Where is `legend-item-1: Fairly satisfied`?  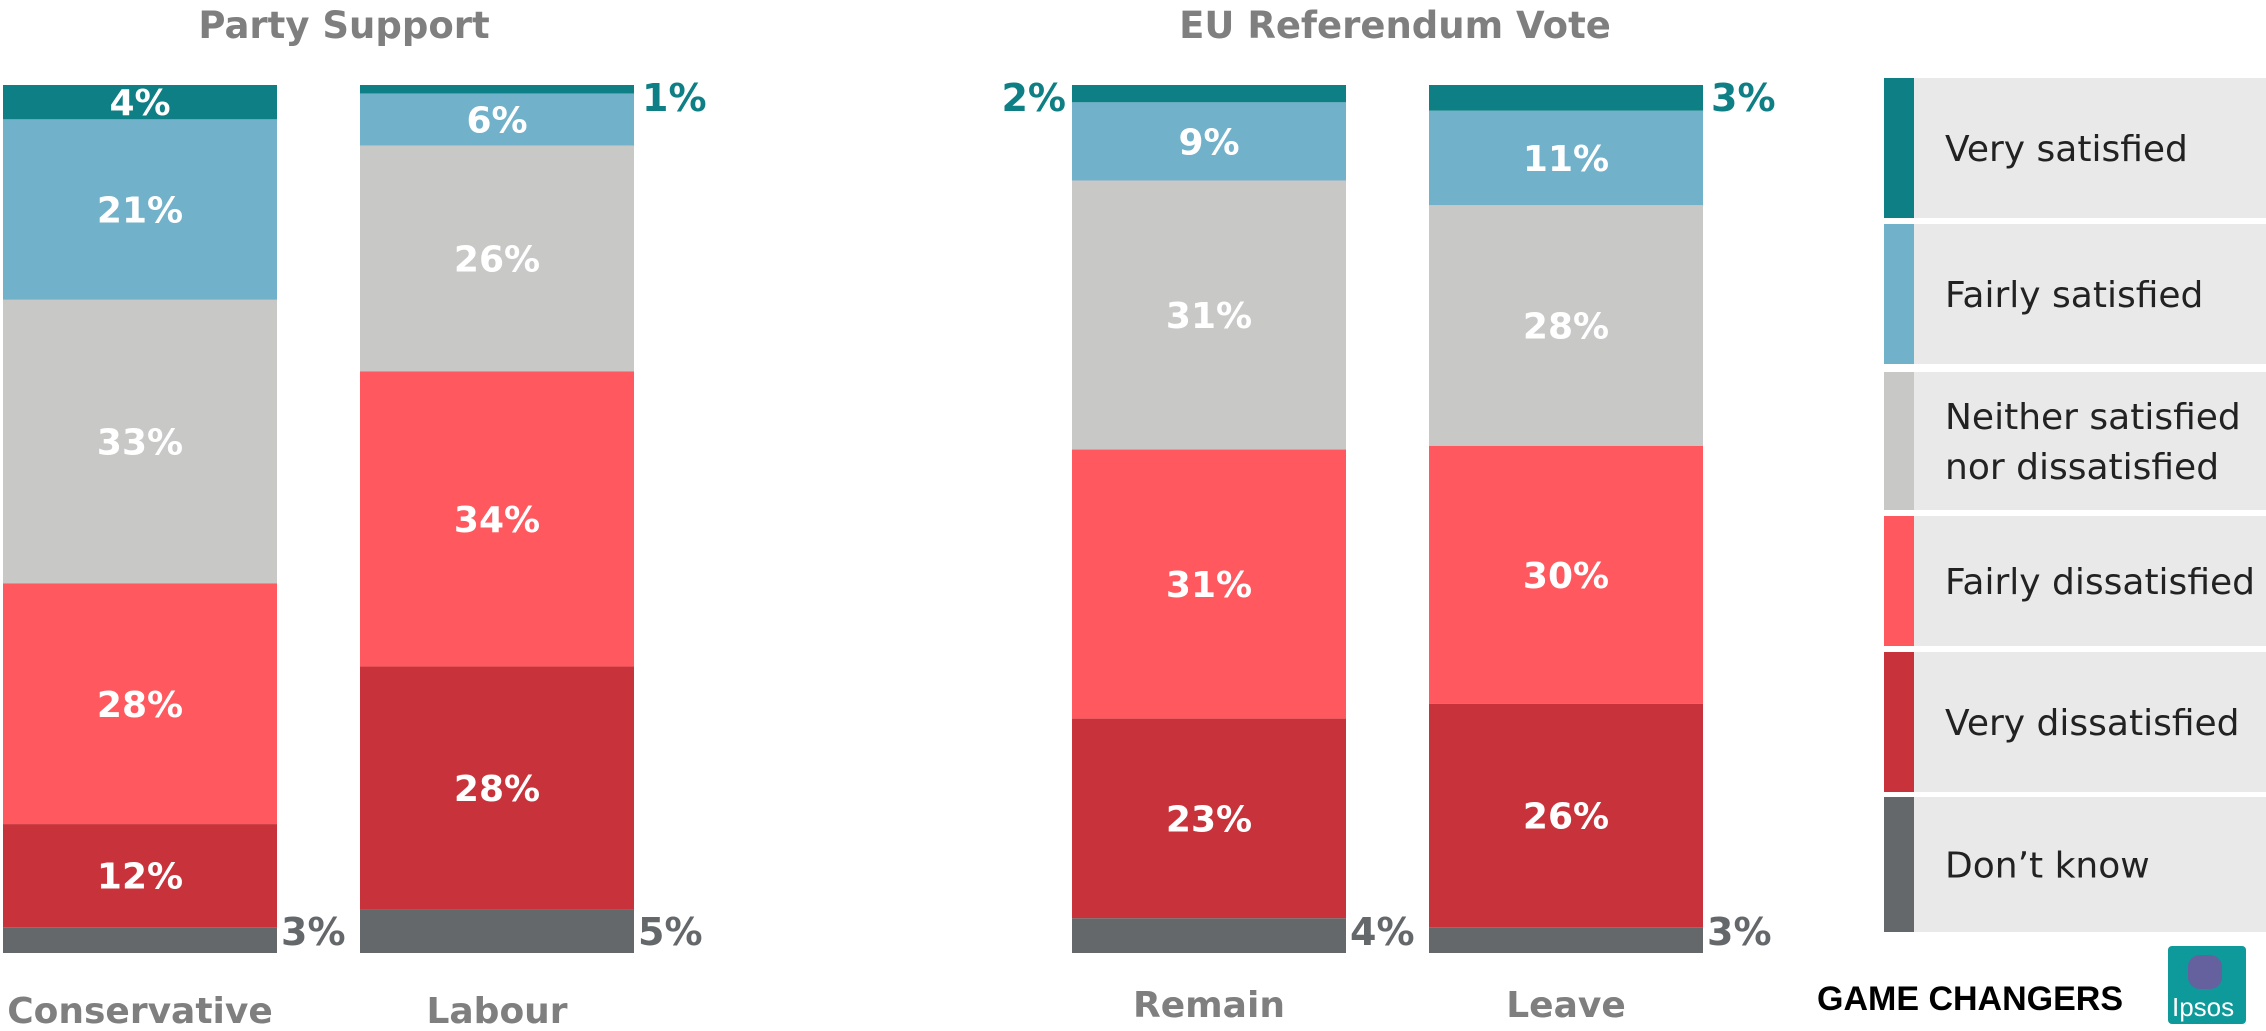
legend-item-1: Fairly satisfied is located at coordinates (2075, 294).